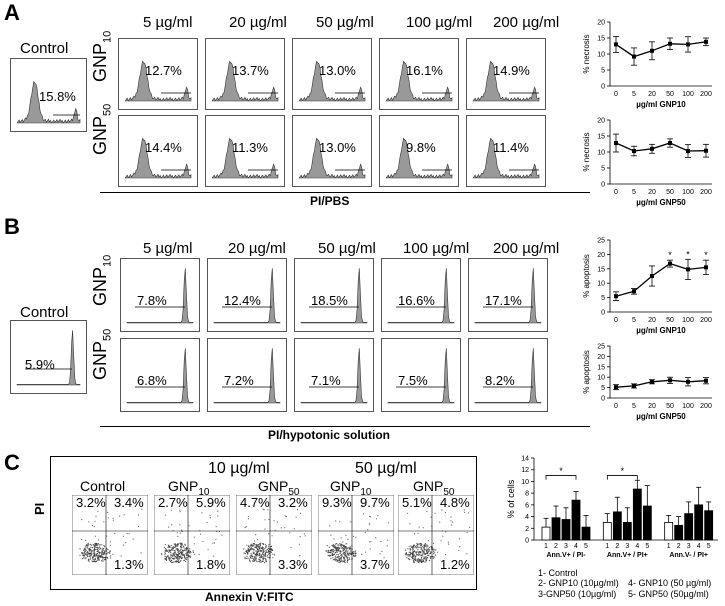 The width and height of the screenshot is (725, 606). What do you see at coordinates (129, 502) in the screenshot?
I see `quadrant-ur: 3.4%` at bounding box center [129, 502].